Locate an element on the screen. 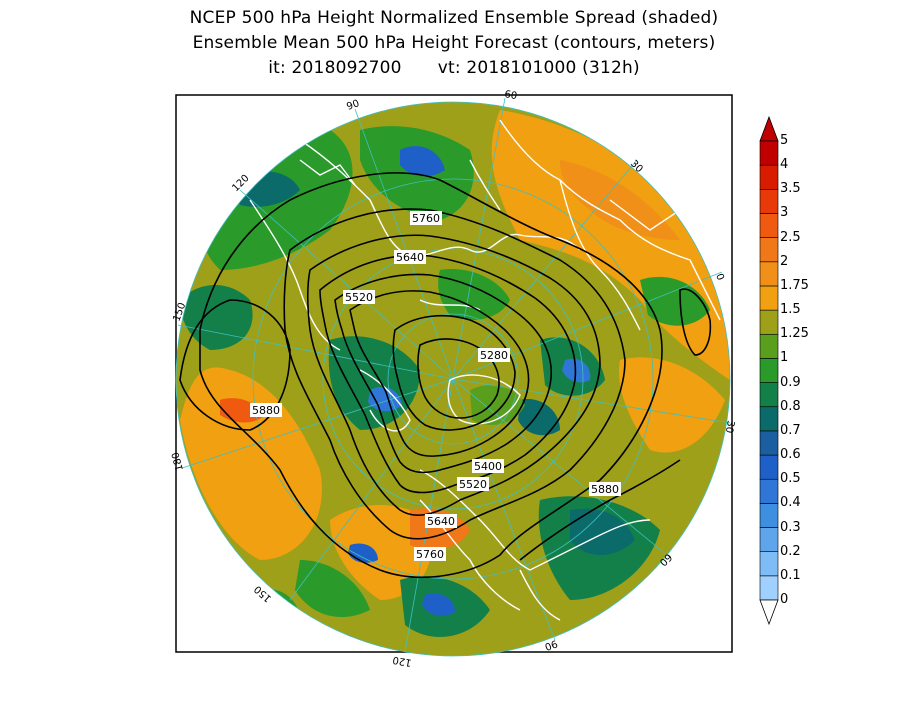  longitude-label: 120 is located at coordinates (402, 661).